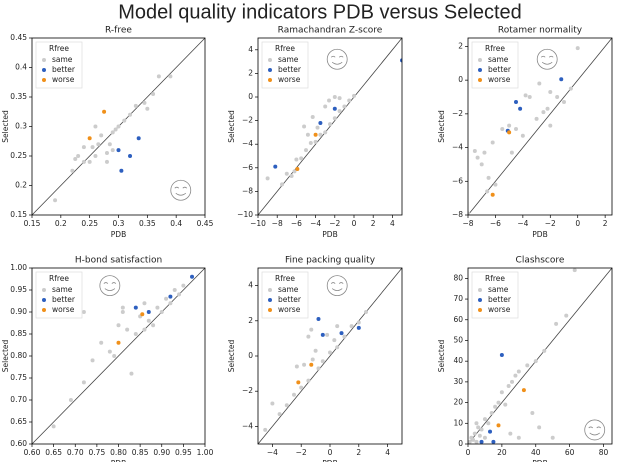 This screenshot has width=640, height=462. I want to click on points, so click(524, 130).